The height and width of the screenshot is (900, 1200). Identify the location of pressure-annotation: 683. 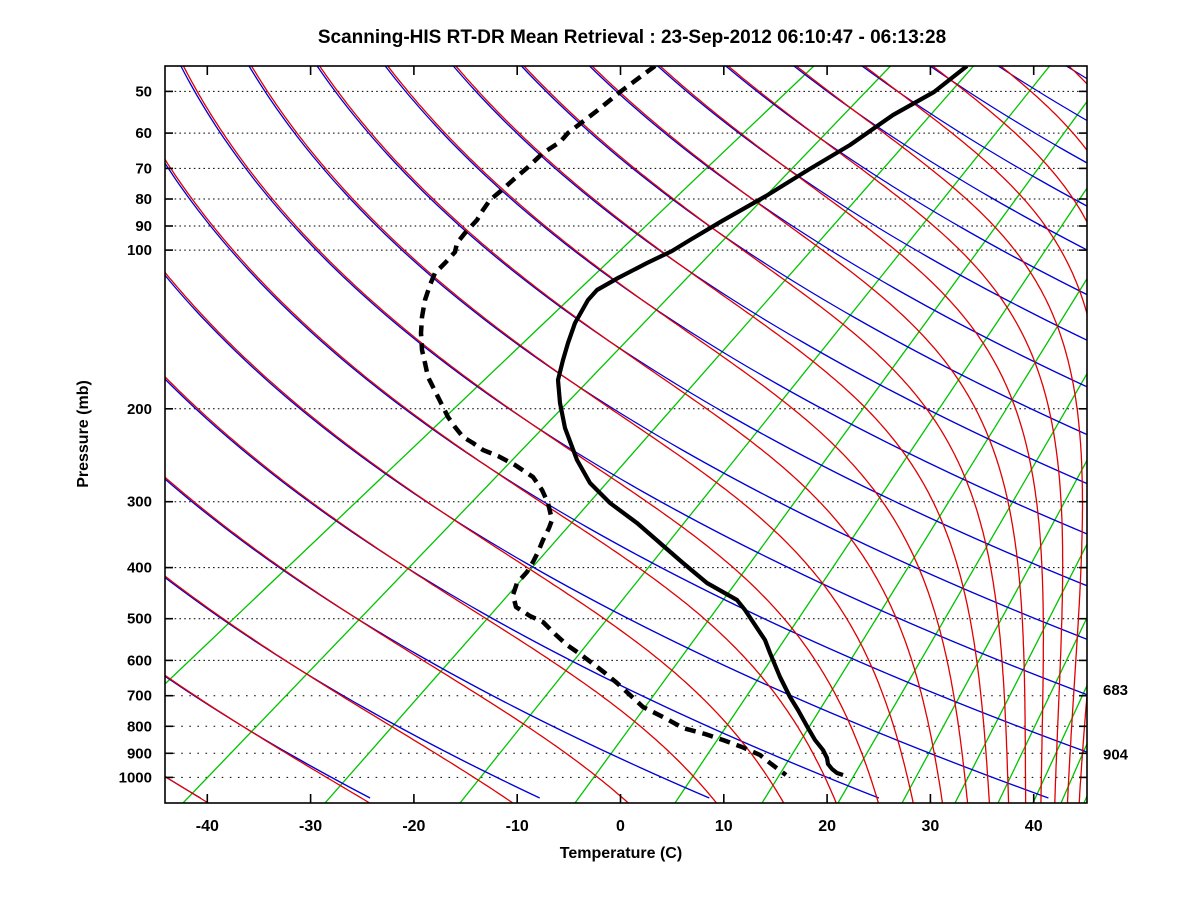
(1115, 690).